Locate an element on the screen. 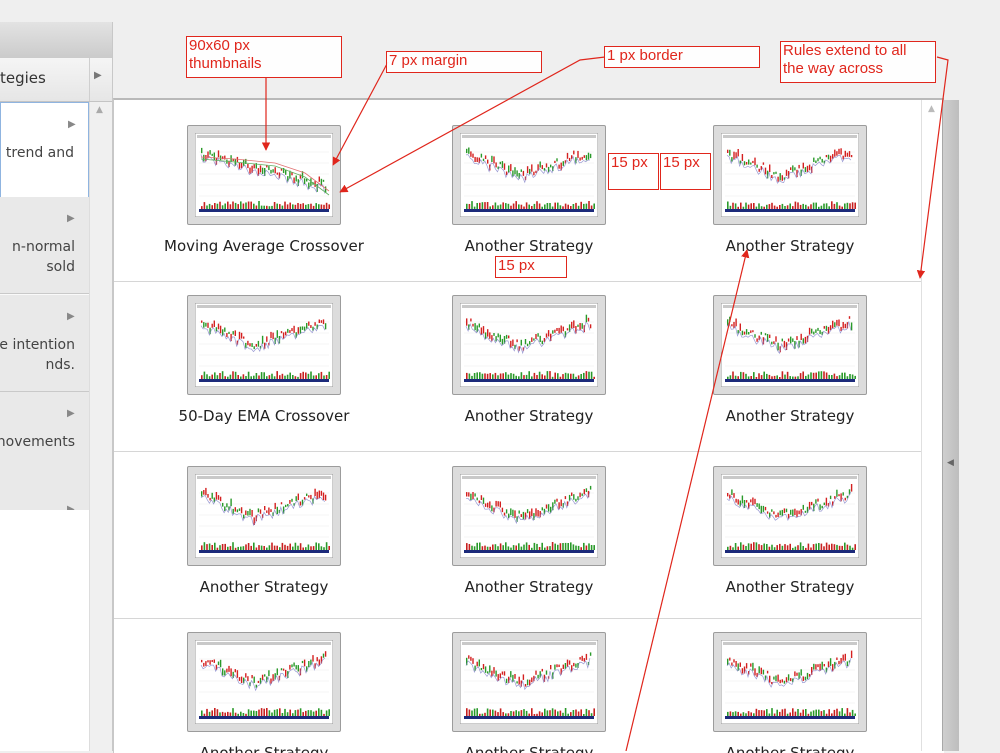 The width and height of the screenshot is (1000, 753). sidebar-scrollbar: ▲ is located at coordinates (100, 426).